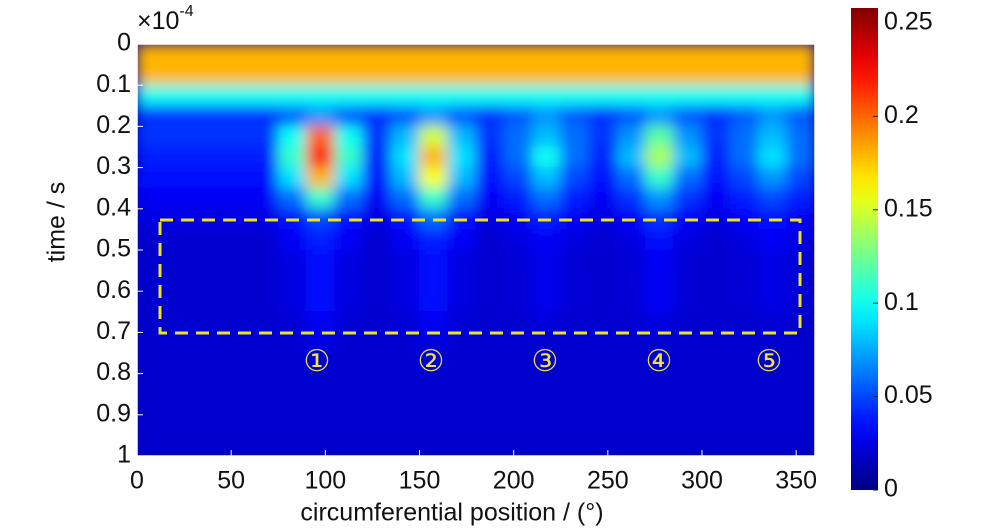 Image resolution: width=994 pixels, height=532 pixels. I want to click on x-tick-label: 50, so click(231, 481).